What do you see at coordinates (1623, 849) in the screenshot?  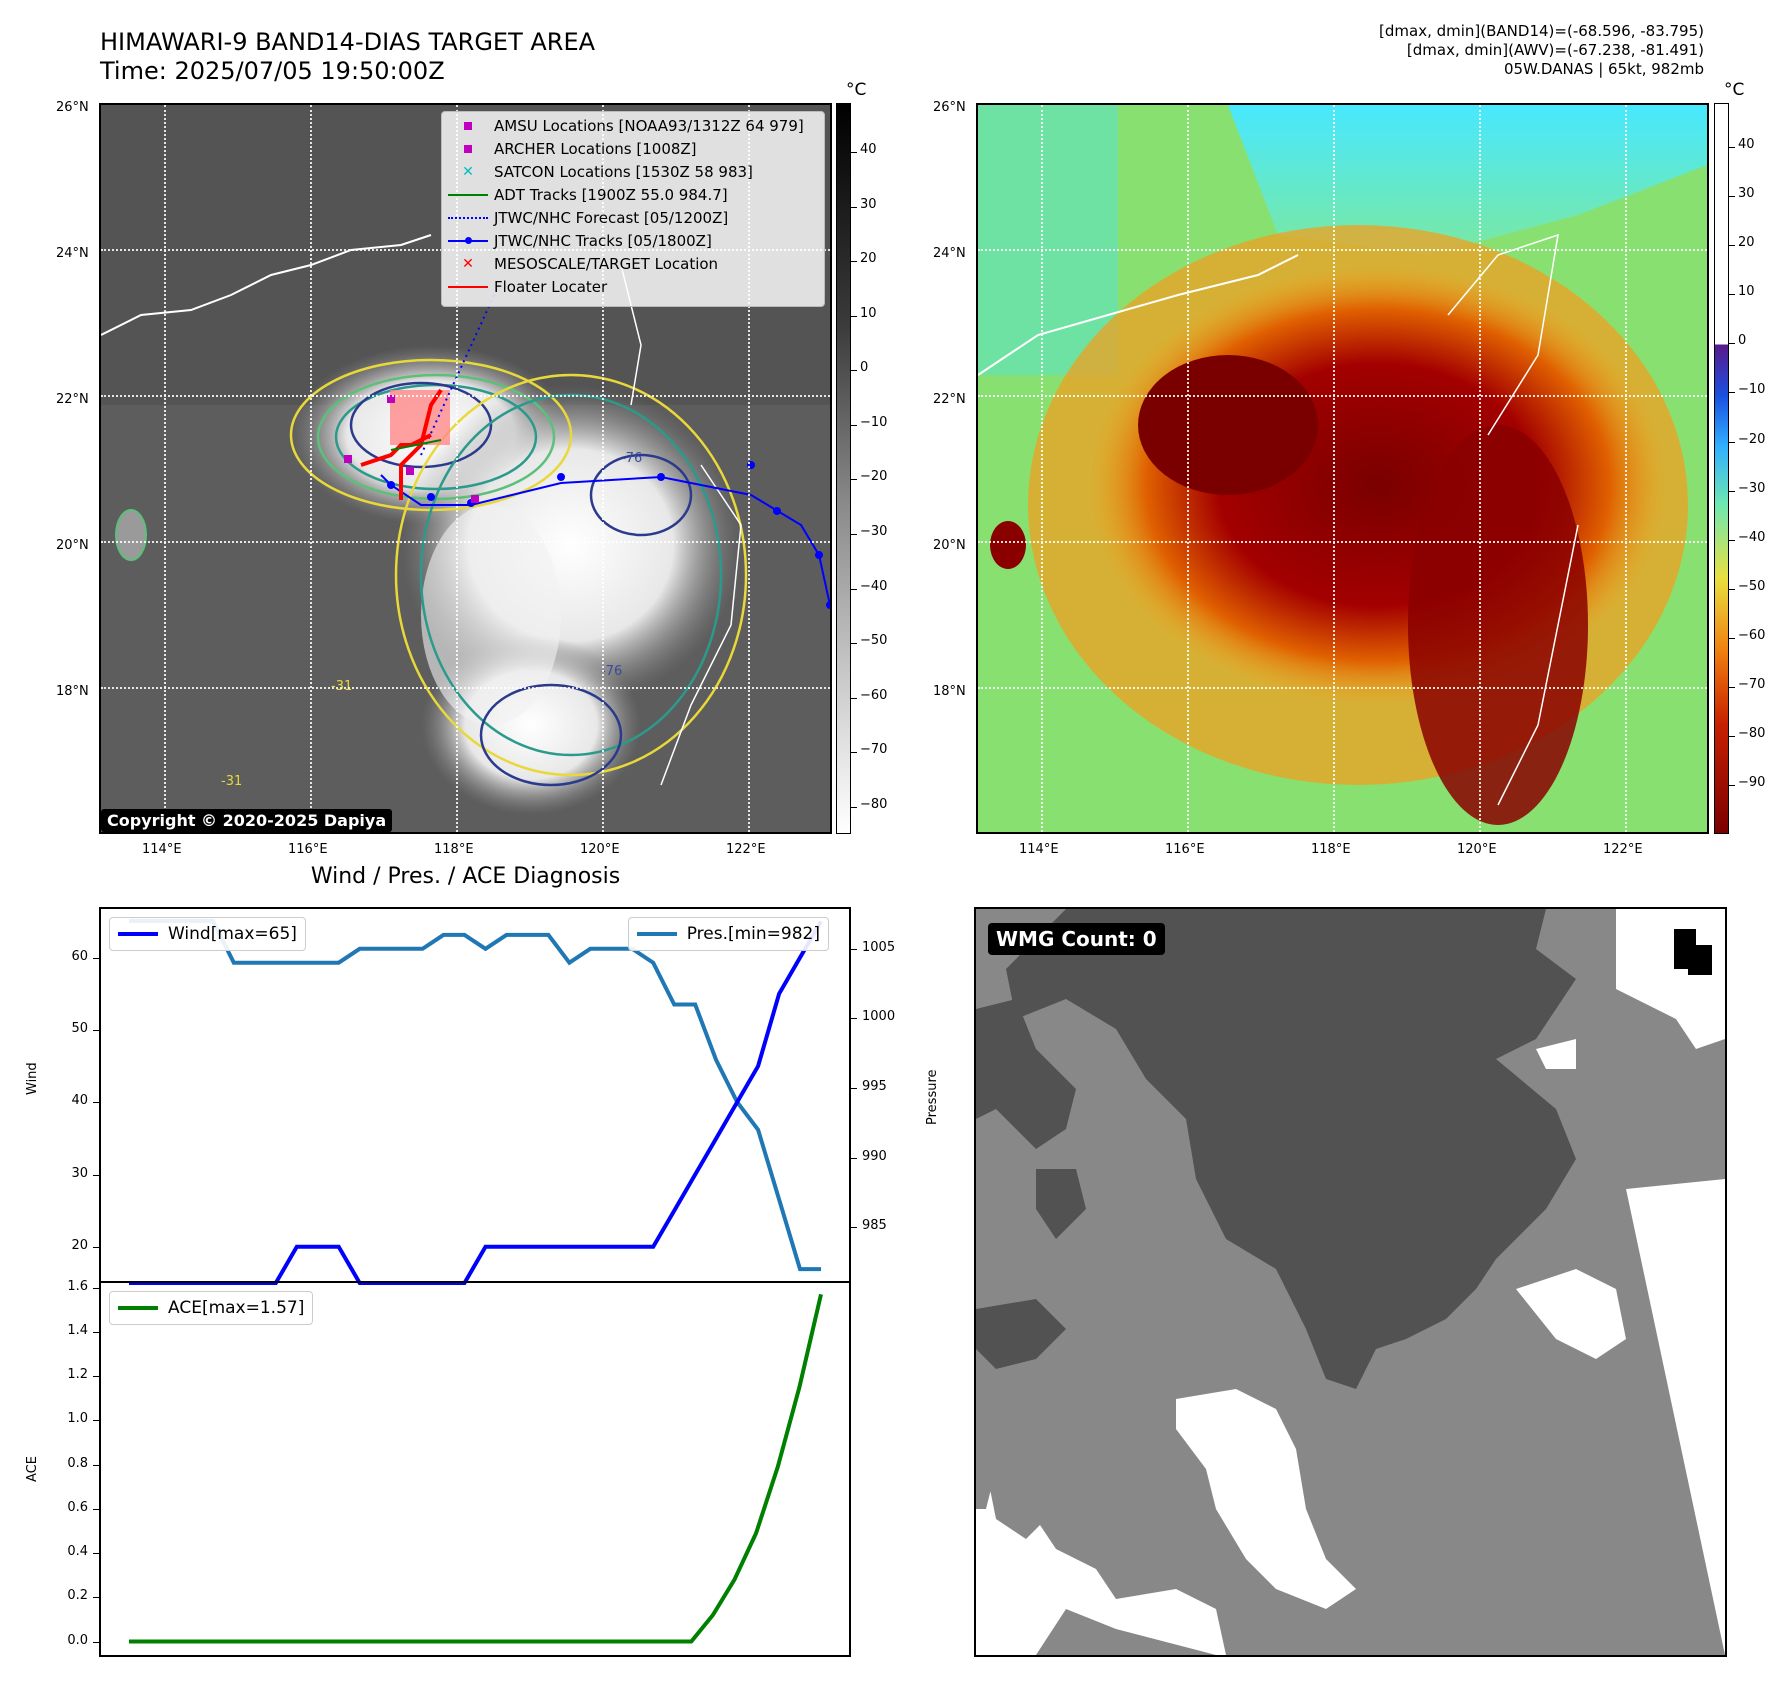 I see `lon-label: 122°E` at bounding box center [1623, 849].